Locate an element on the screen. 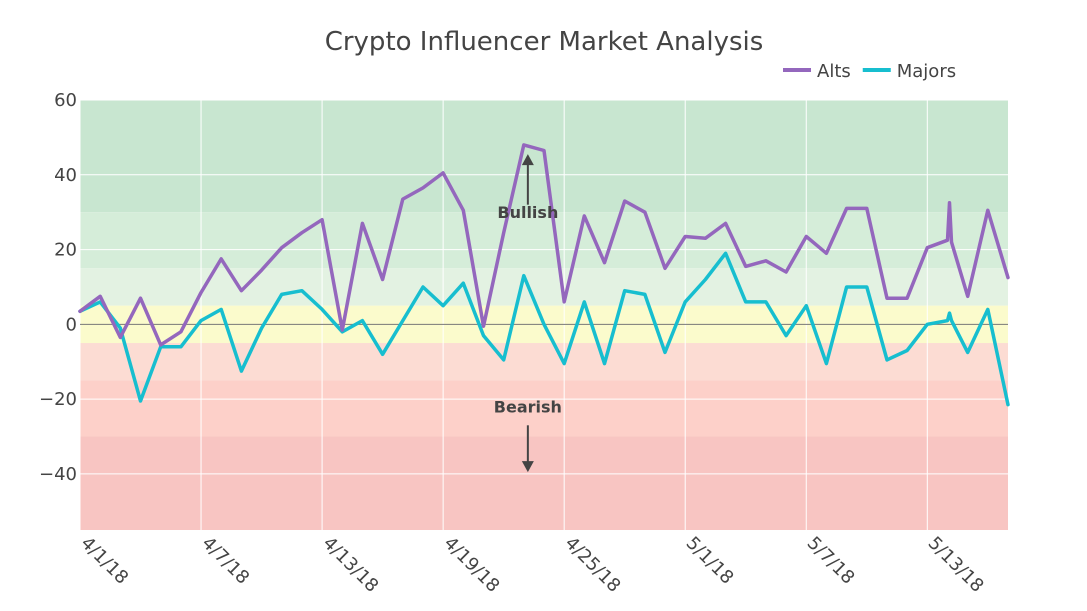 Image resolution: width=1087 pixels, height=611 pixels. x-tick-label: 4/7/18 is located at coordinates (226, 561).